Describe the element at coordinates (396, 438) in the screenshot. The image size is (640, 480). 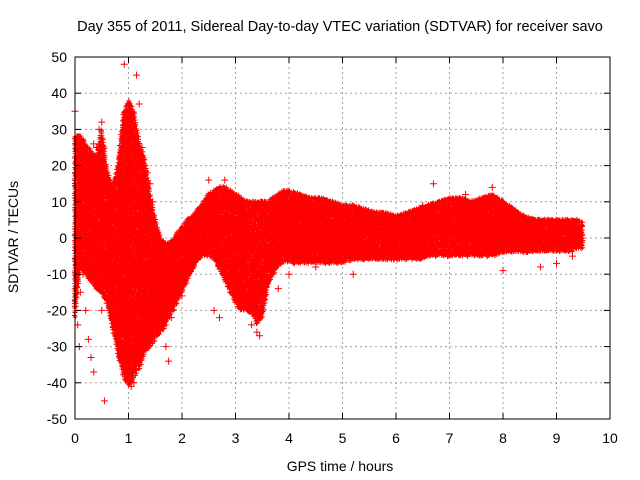
I see `x-tick-label: 6` at that location.